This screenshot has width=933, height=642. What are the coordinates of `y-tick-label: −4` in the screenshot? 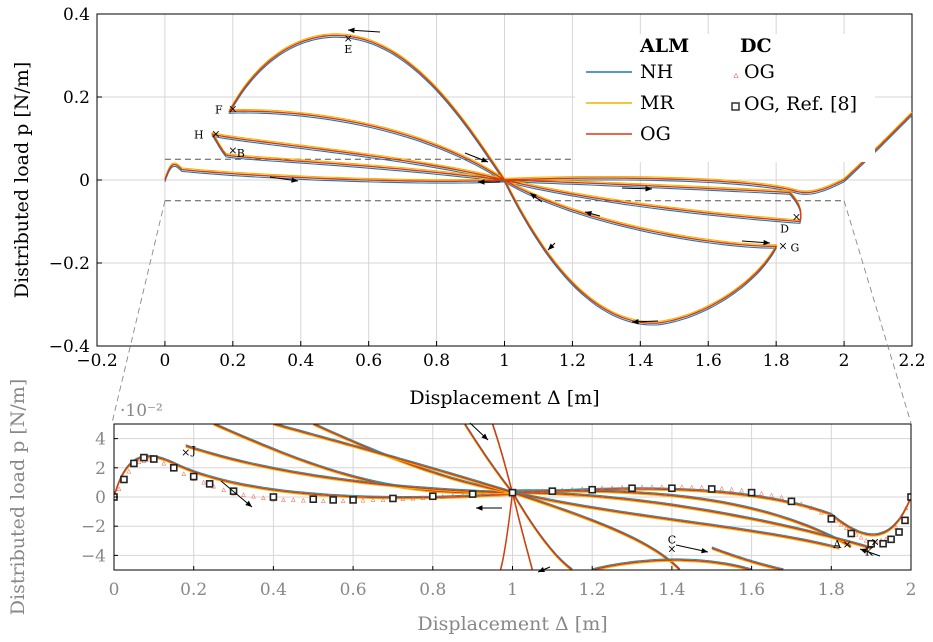 It's located at (93, 556).